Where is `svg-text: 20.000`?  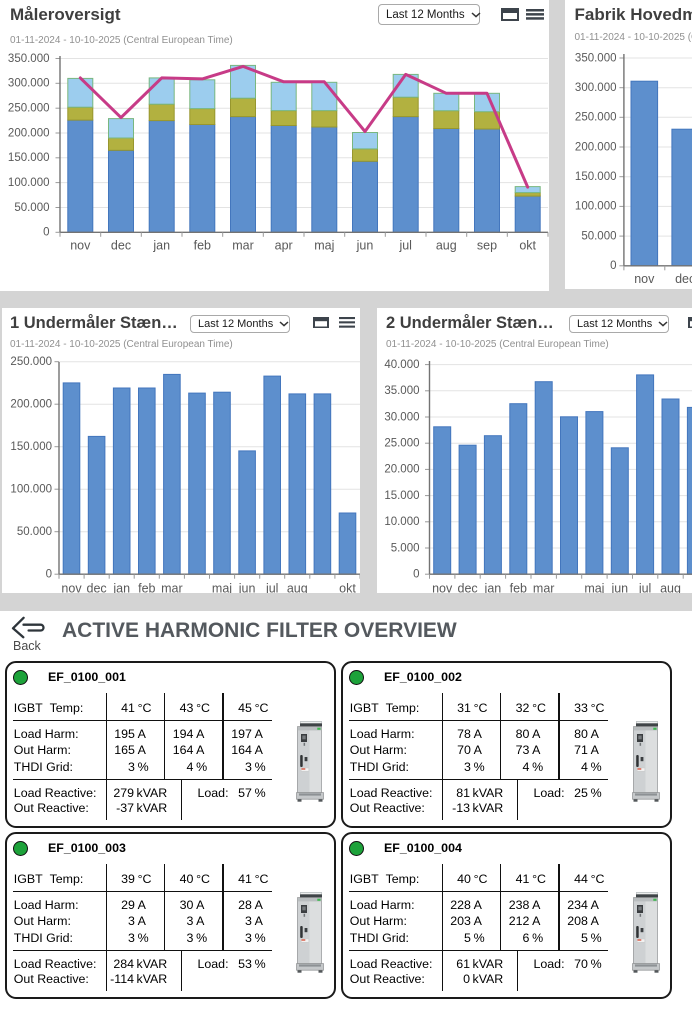 svg-text: 20.000 is located at coordinates (401, 470).